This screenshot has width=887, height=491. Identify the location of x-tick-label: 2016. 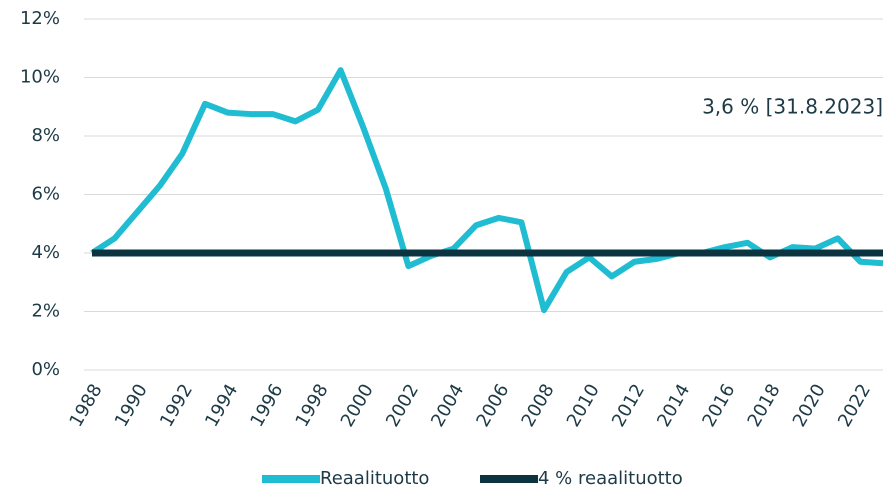
(718, 406).